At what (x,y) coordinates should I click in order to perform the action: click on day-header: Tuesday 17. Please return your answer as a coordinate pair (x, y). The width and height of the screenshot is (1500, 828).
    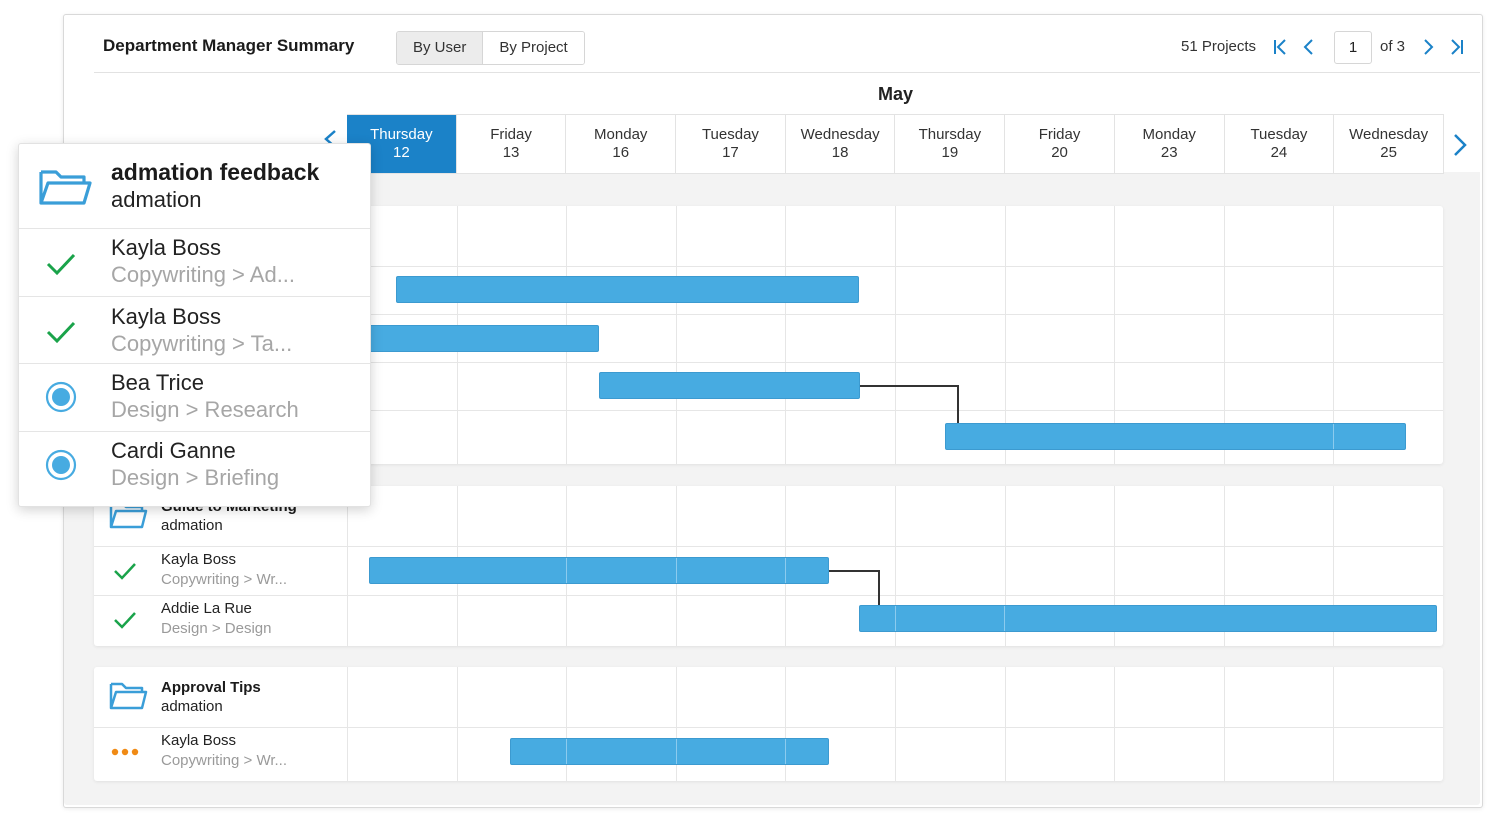
    Looking at the image, I should click on (731, 144).